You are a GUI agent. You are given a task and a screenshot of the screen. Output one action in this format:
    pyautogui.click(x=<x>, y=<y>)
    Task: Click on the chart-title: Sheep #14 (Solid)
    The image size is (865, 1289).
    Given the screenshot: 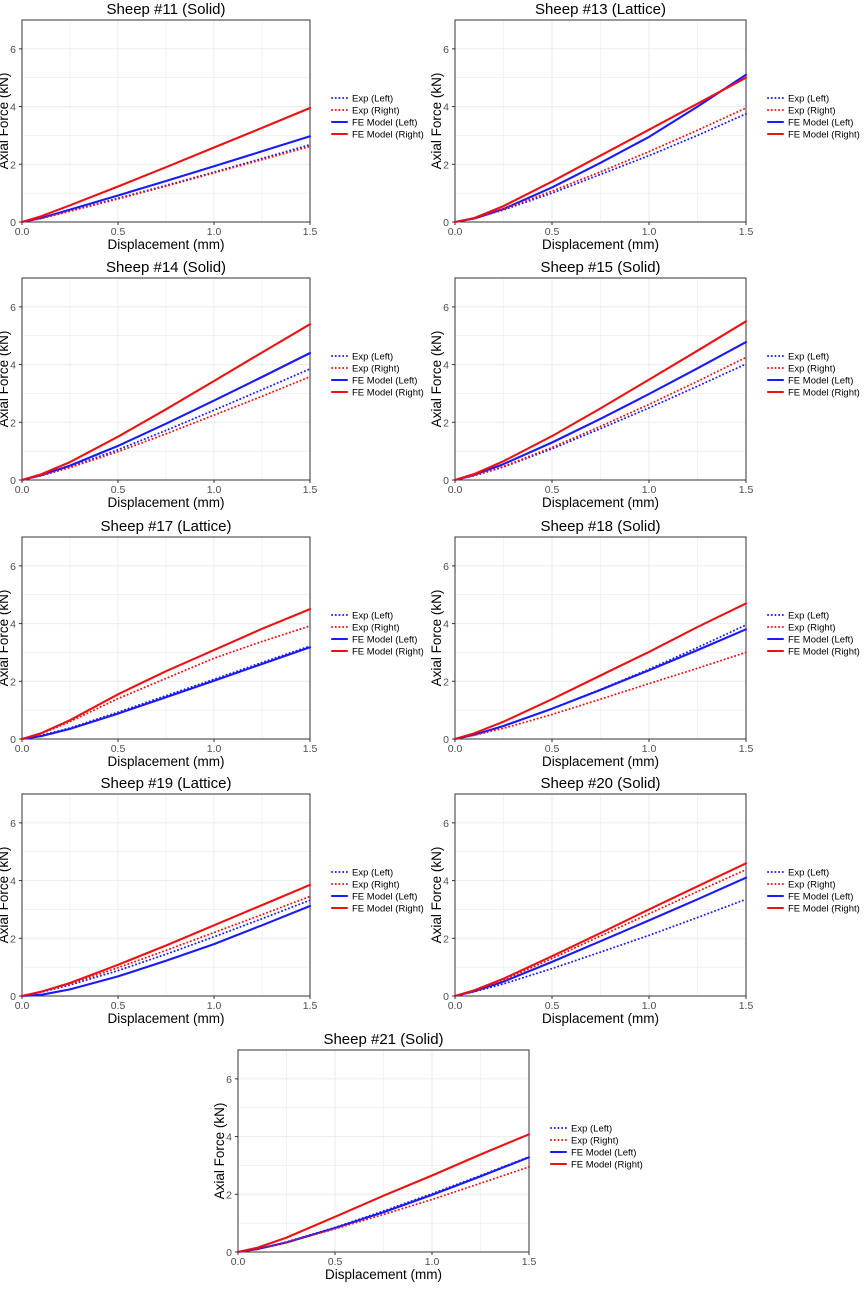 What is the action you would take?
    pyautogui.click(x=166, y=267)
    